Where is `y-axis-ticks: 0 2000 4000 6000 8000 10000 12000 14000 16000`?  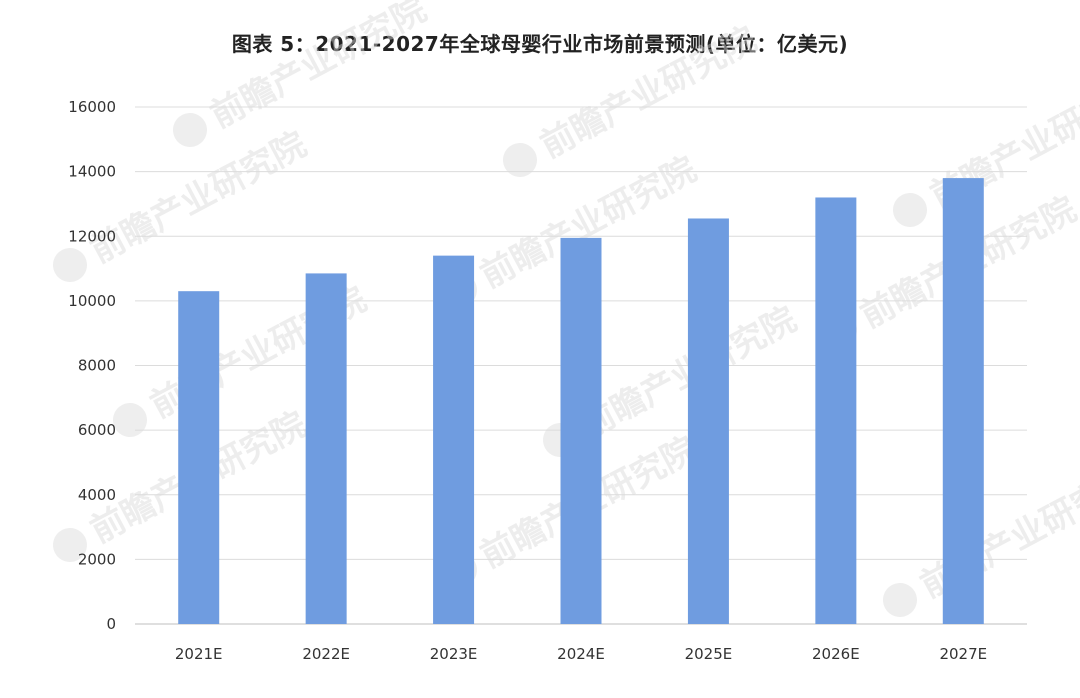
y-axis-ticks: 0 2000 4000 6000 8000 10000 12000 14000 16000 is located at coordinates (92, 365).